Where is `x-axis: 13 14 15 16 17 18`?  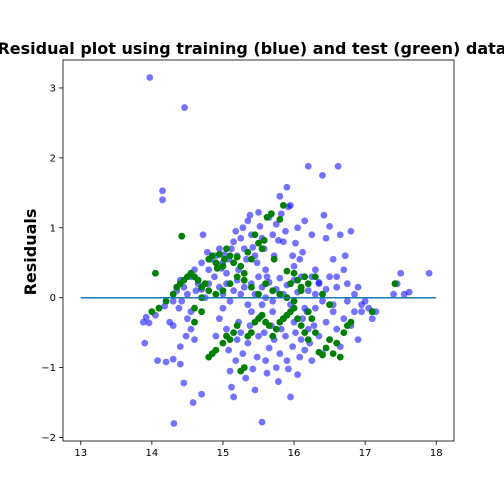
x-axis: 13 14 15 16 17 18 is located at coordinates (258, 450).